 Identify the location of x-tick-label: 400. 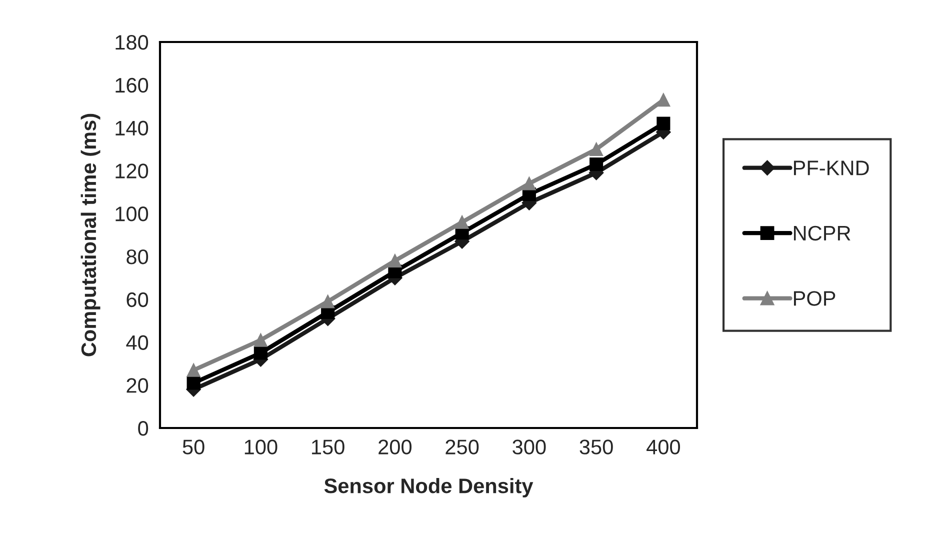
(663, 447).